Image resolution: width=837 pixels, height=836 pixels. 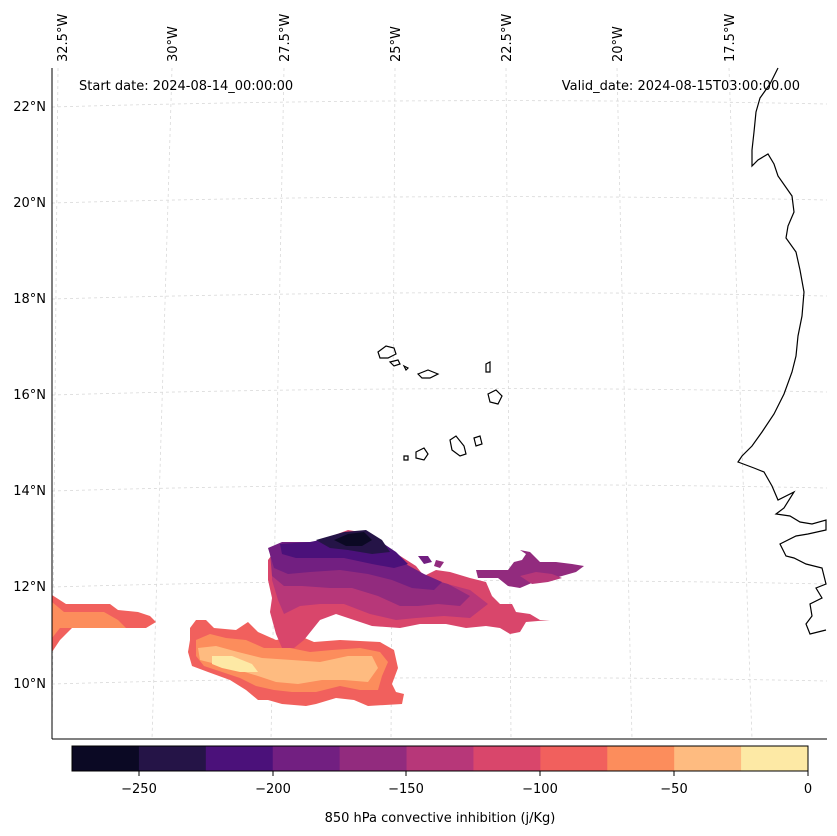 What do you see at coordinates (89, 620) in the screenshot?
I see `contour-west-inner` at bounding box center [89, 620].